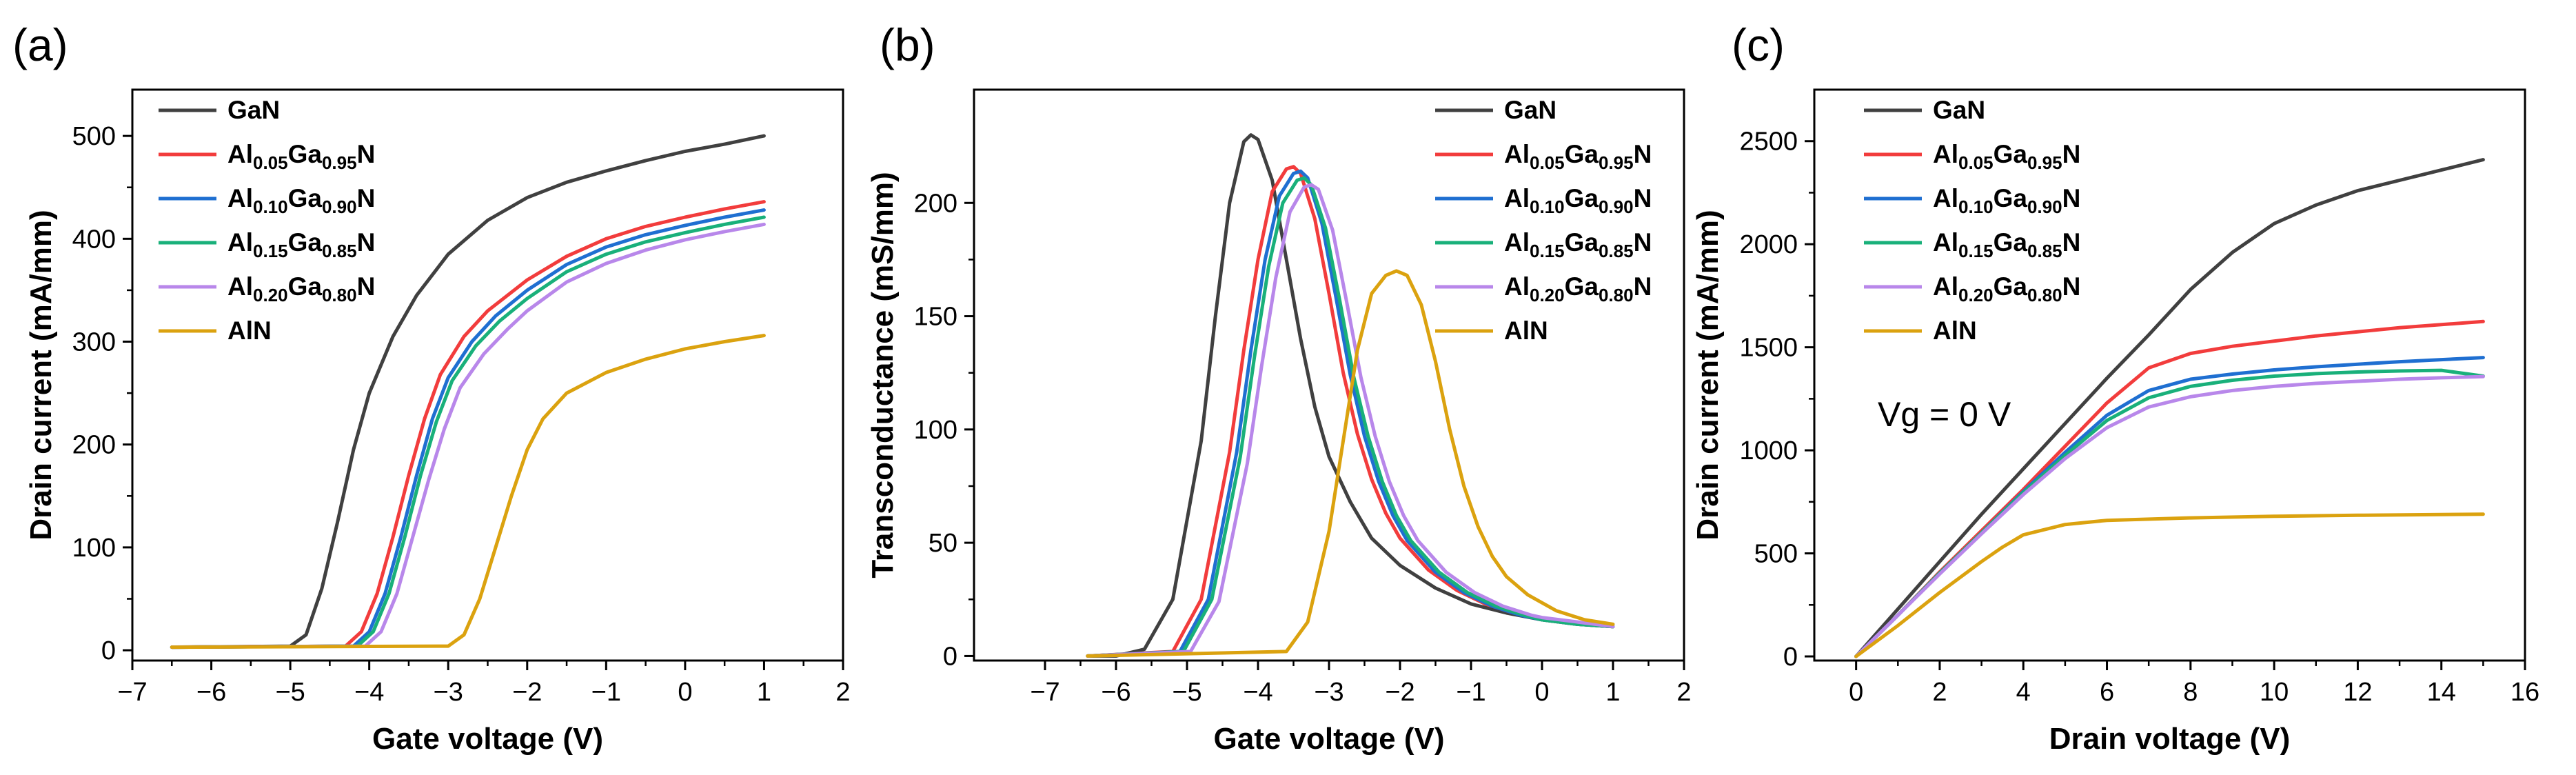 The image size is (2576, 775). Describe the element at coordinates (2441, 692) in the screenshot. I see `x-tick-label: 14` at that location.